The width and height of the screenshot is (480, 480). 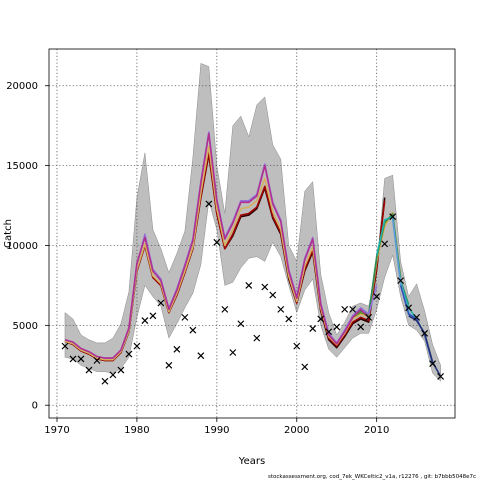 What do you see at coordinates (216, 430) in the screenshot?
I see `x-tick-label: 1990` at bounding box center [216, 430].